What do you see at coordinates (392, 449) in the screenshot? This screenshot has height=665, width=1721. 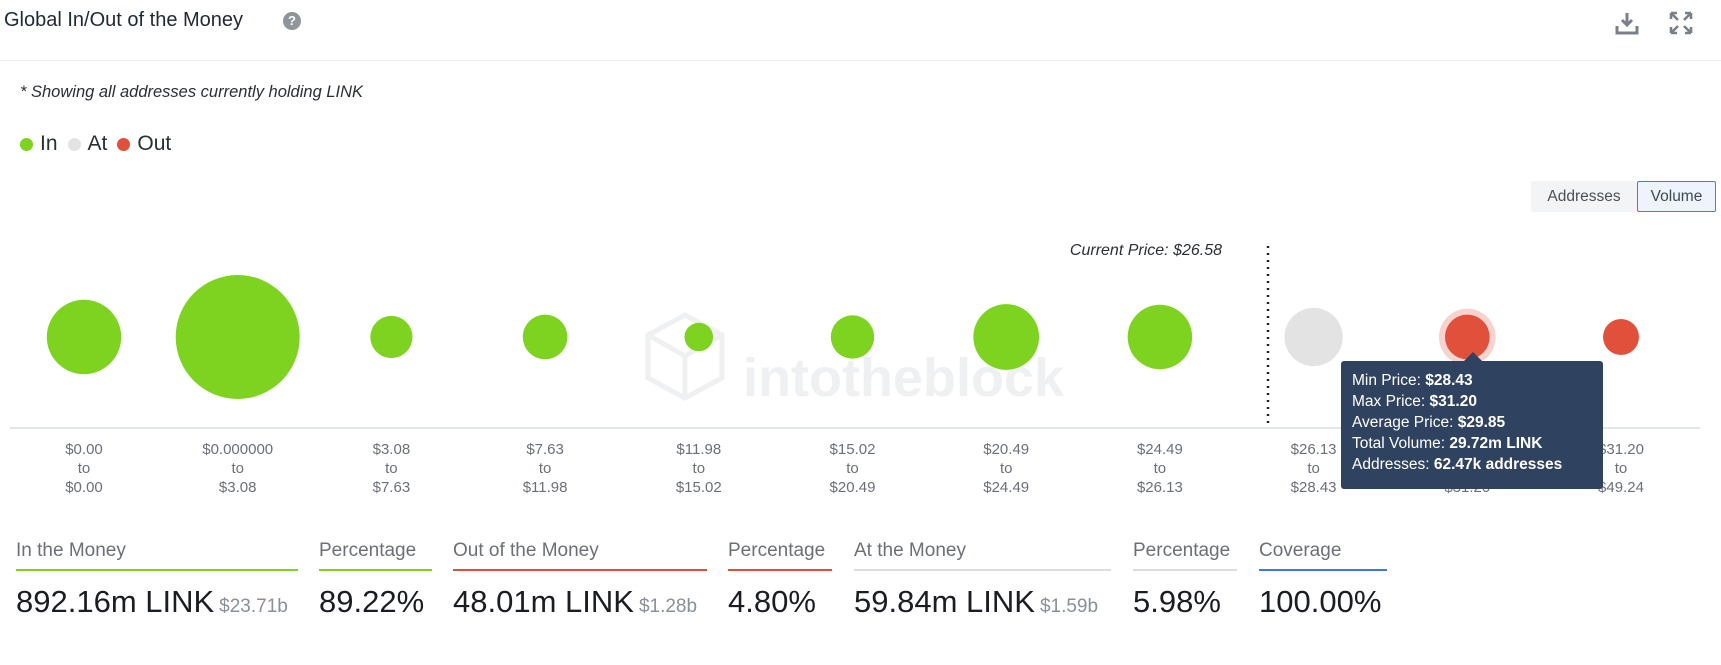 I see `x-tick-label-2-from: $3.08` at bounding box center [392, 449].